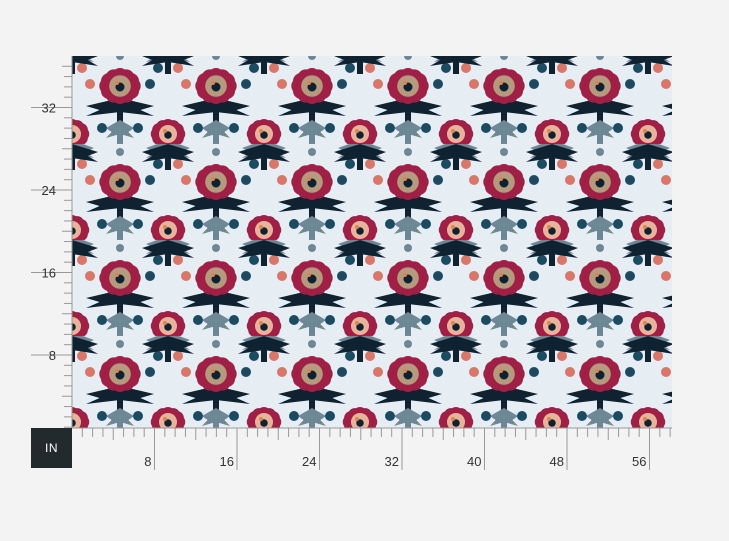  What do you see at coordinates (49, 108) in the screenshot?
I see `vertical-ruler-label: 32` at bounding box center [49, 108].